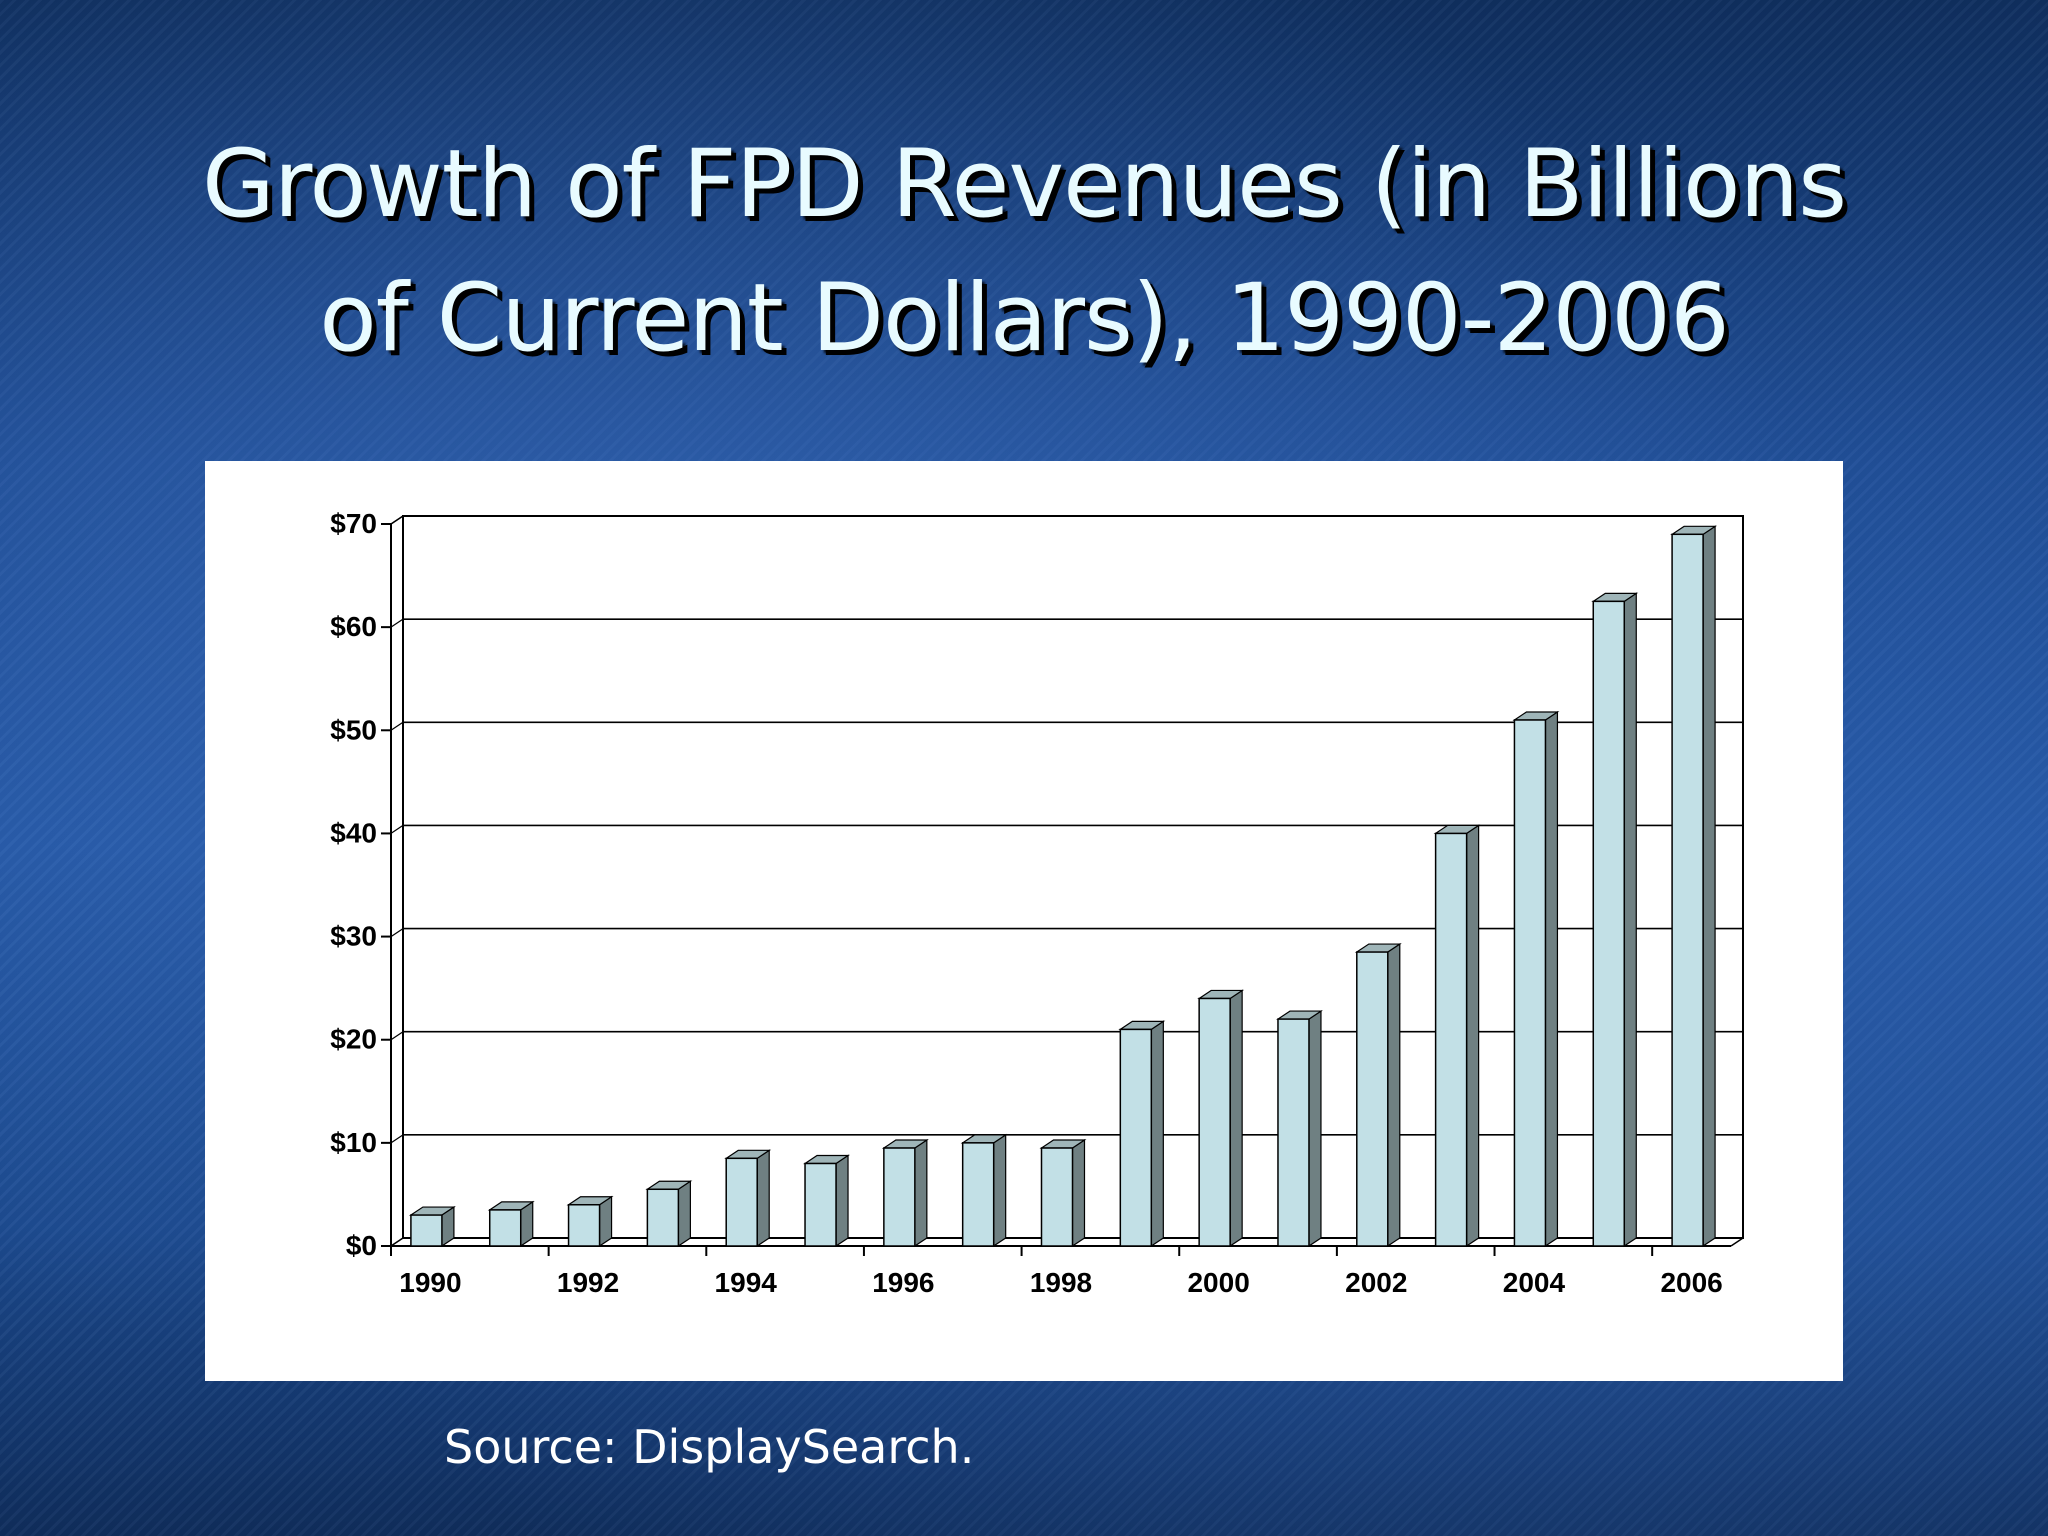  What do you see at coordinates (1024, 318) in the screenshot?
I see `slide-title-line-2: of Current Dollars), 1990-2006` at bounding box center [1024, 318].